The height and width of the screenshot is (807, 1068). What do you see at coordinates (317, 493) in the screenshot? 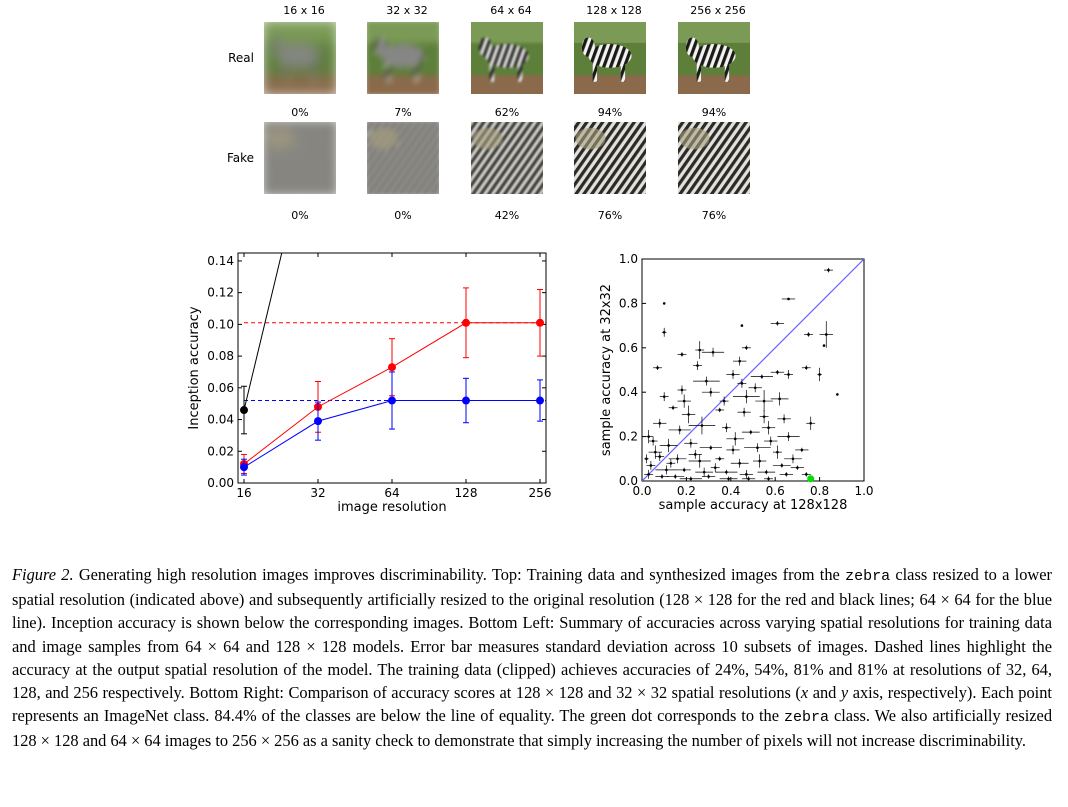
I see `x-tick-label: 32` at bounding box center [317, 493].